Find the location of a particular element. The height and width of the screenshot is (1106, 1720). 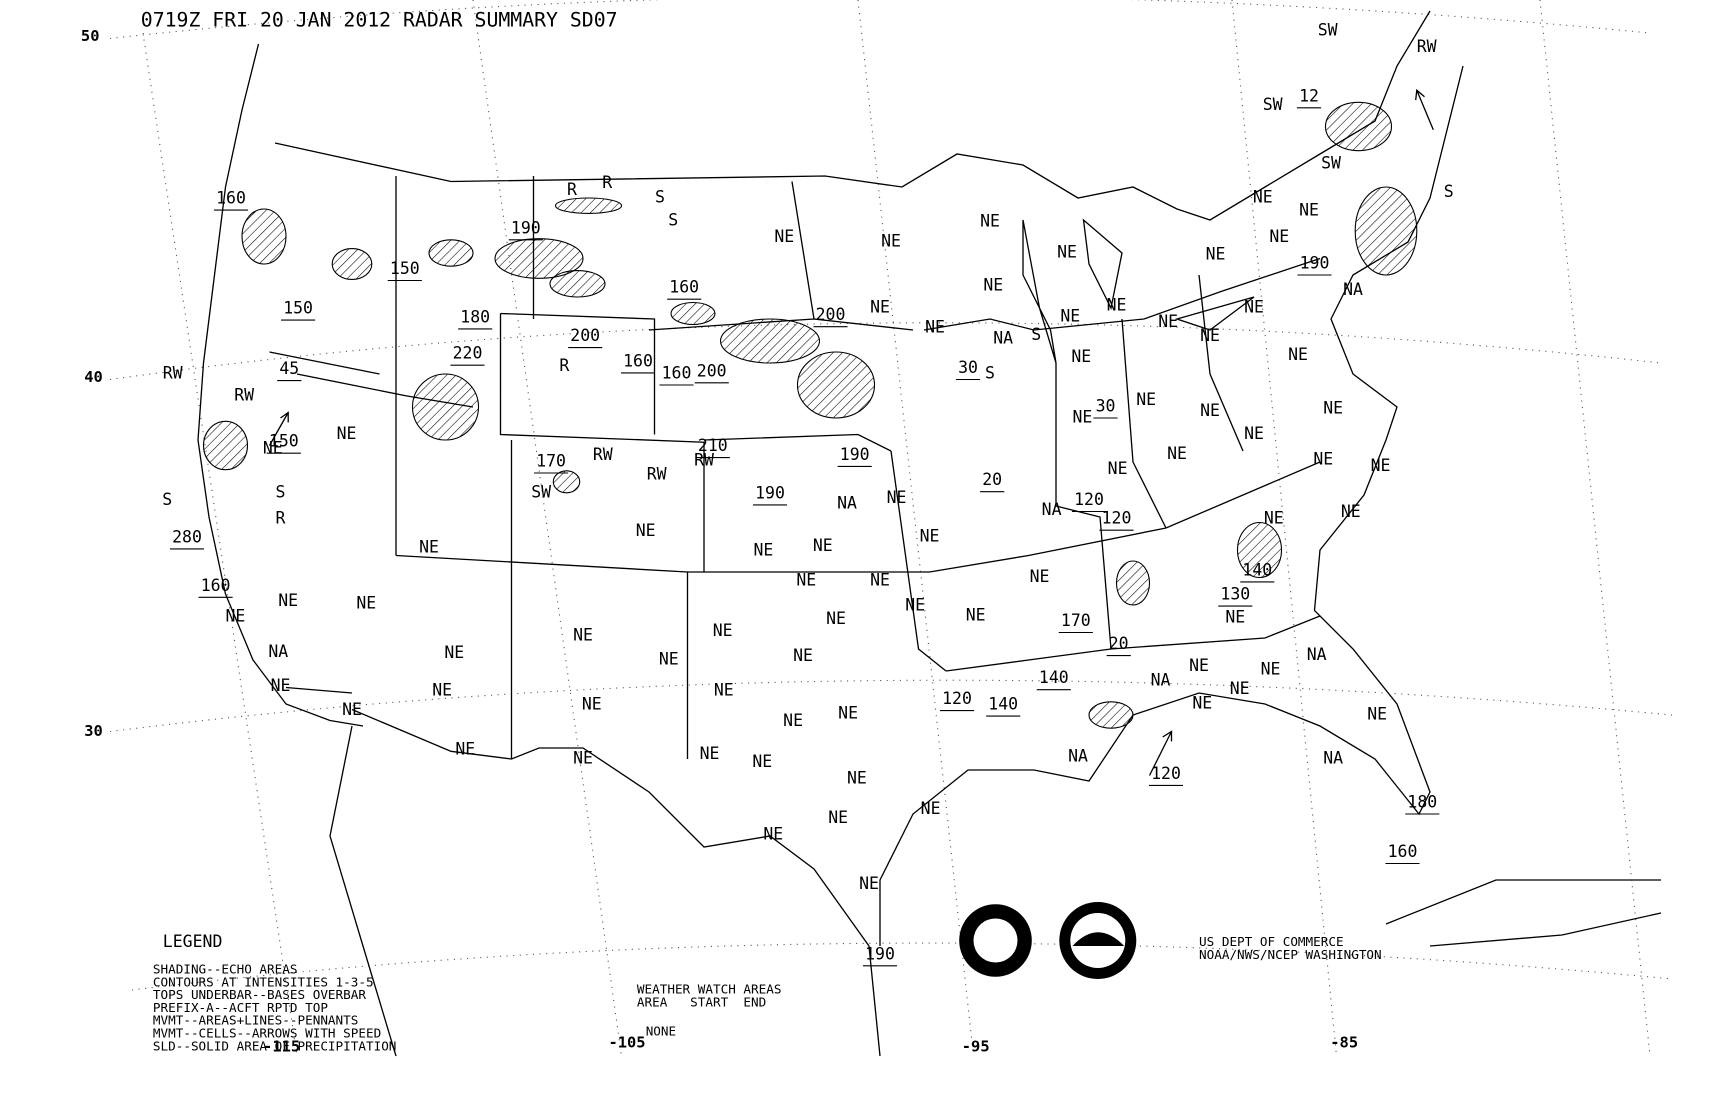

station-label: 30 is located at coordinates (1106, 406).